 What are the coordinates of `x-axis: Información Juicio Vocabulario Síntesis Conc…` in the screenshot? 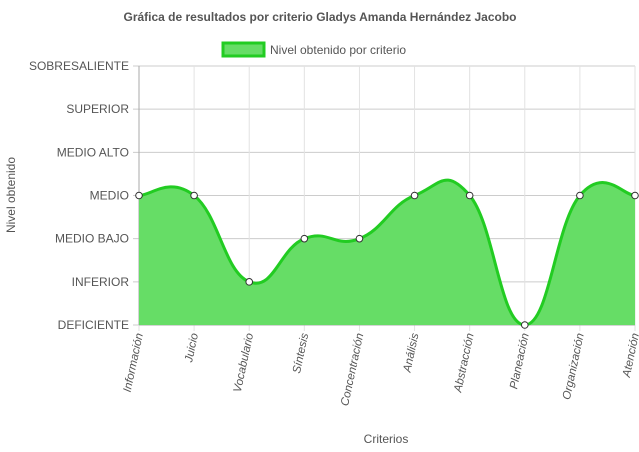 It's located at (380, 370).